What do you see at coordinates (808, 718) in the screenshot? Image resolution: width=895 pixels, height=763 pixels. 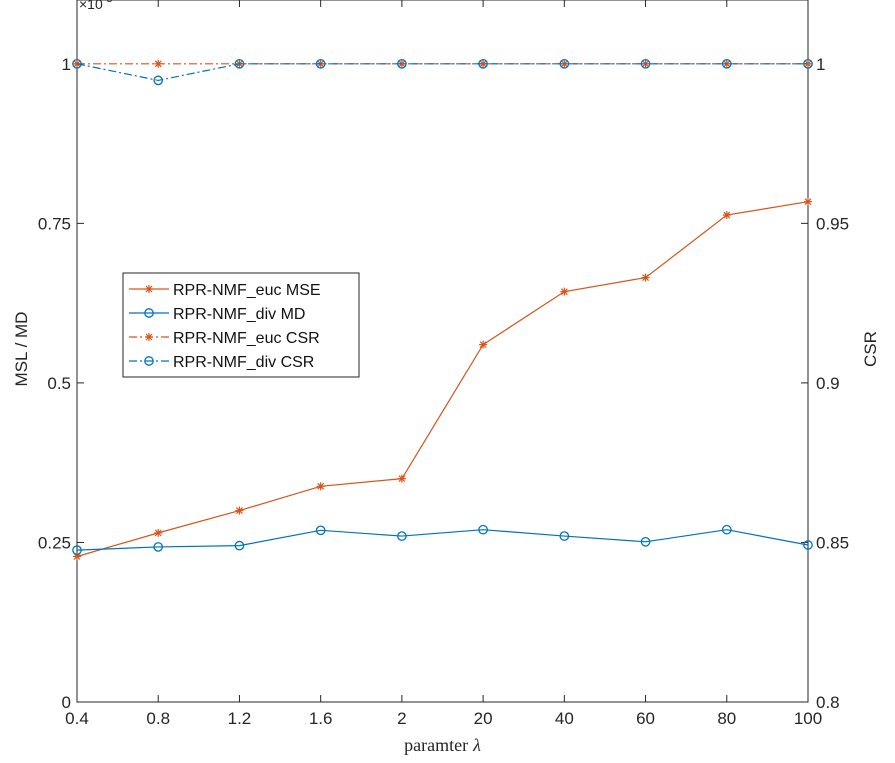 I see `x-tick-label: 100` at bounding box center [808, 718].